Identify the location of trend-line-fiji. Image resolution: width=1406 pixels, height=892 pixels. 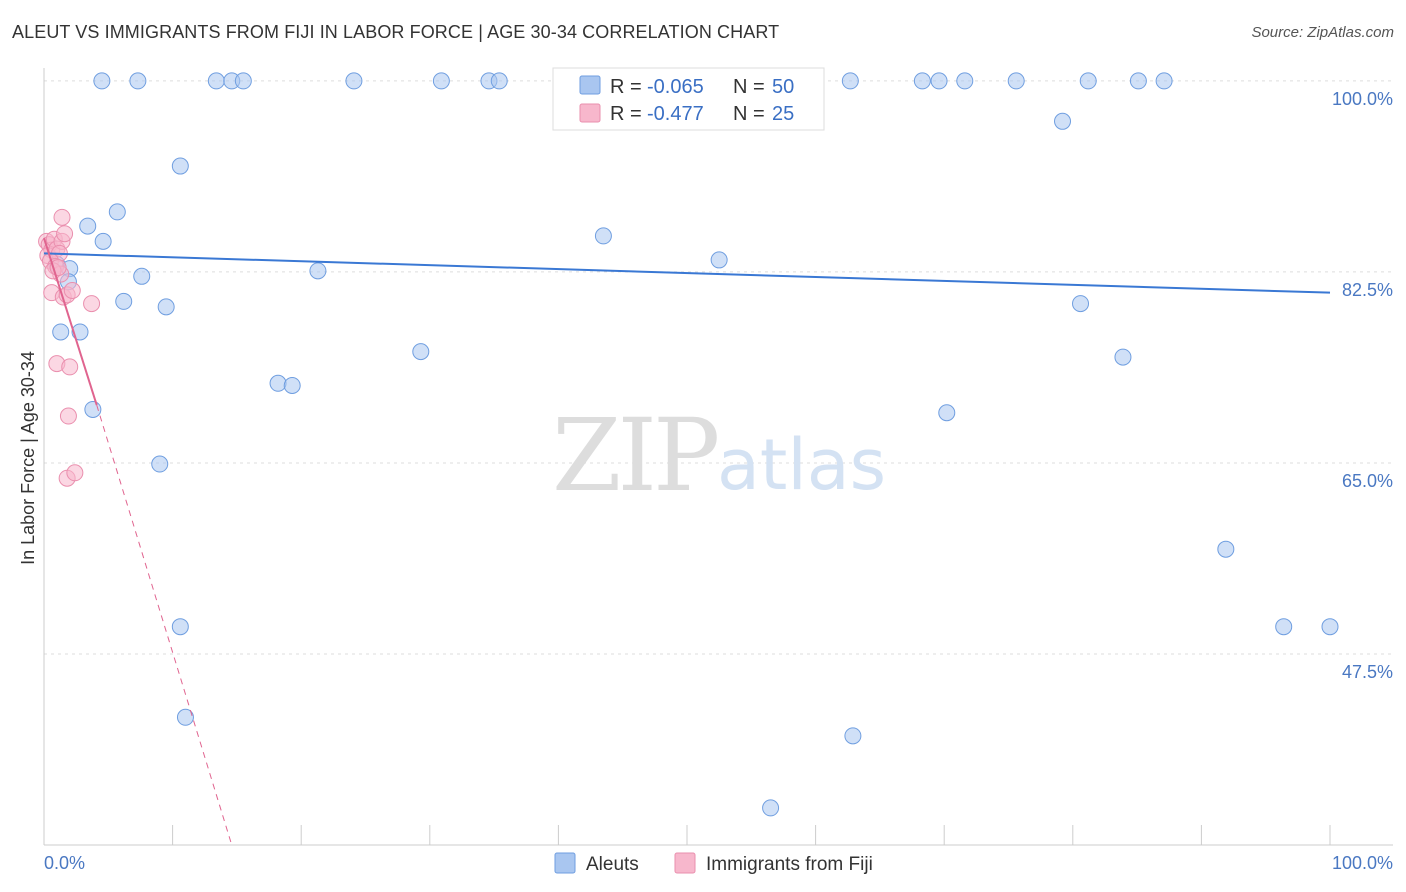
(70, 321).